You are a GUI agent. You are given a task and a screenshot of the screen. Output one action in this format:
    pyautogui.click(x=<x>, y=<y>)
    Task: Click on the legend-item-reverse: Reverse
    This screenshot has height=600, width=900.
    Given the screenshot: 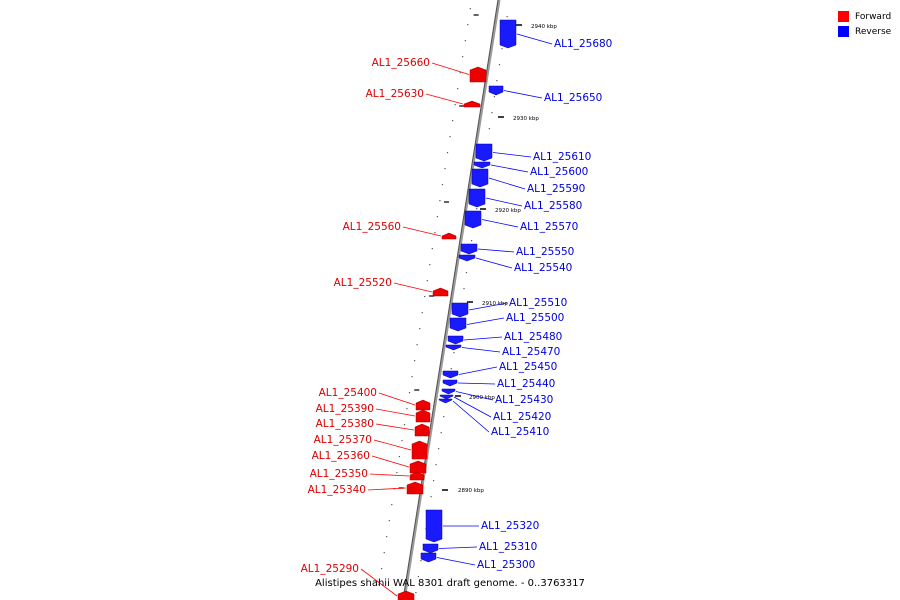 What is the action you would take?
    pyautogui.click(x=864, y=31)
    